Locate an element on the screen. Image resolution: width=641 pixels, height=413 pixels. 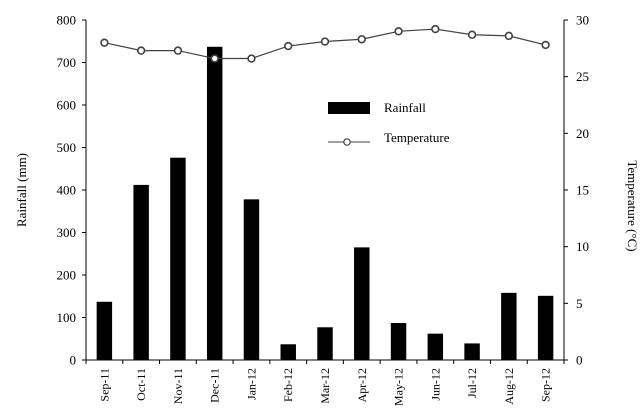
legend-temperature-marker is located at coordinates (347, 142).